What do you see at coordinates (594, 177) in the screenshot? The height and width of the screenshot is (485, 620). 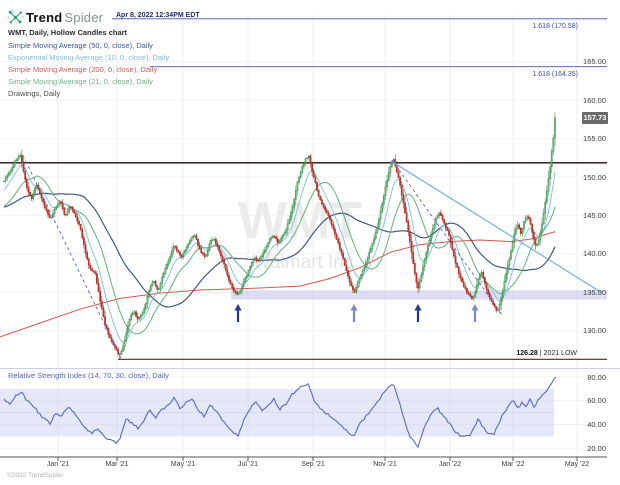 I see `price-axis-label: 150.00` at bounding box center [594, 177].